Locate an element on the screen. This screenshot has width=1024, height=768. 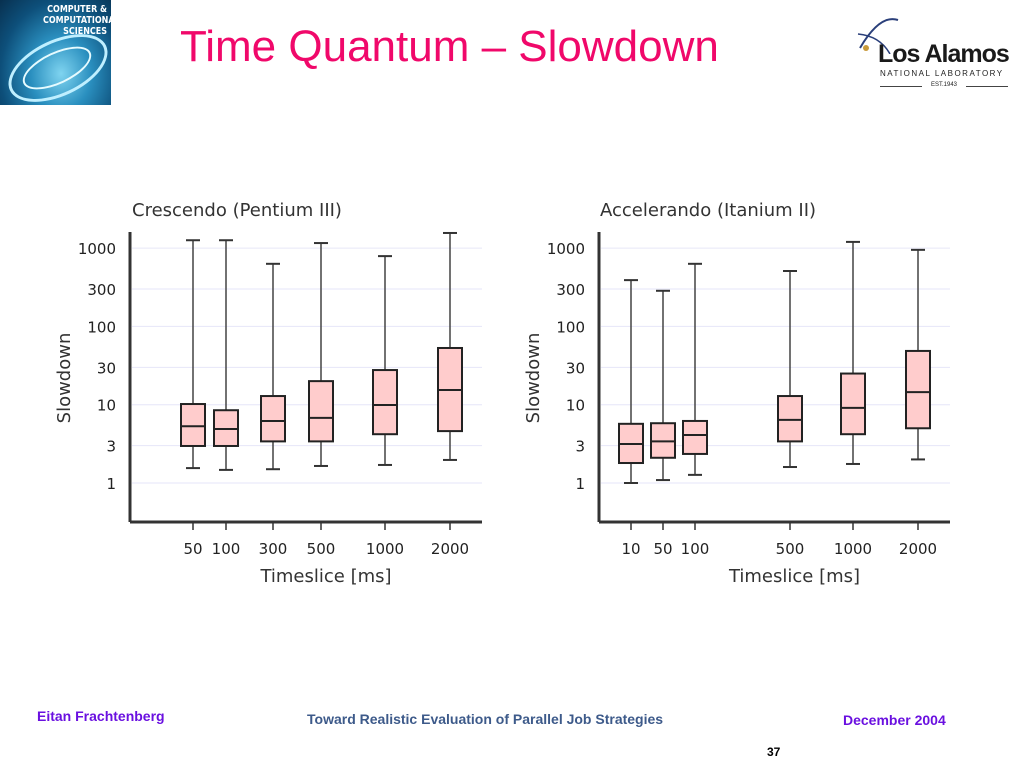
chart1-y-tick-label: 100 is located at coordinates (101, 327).